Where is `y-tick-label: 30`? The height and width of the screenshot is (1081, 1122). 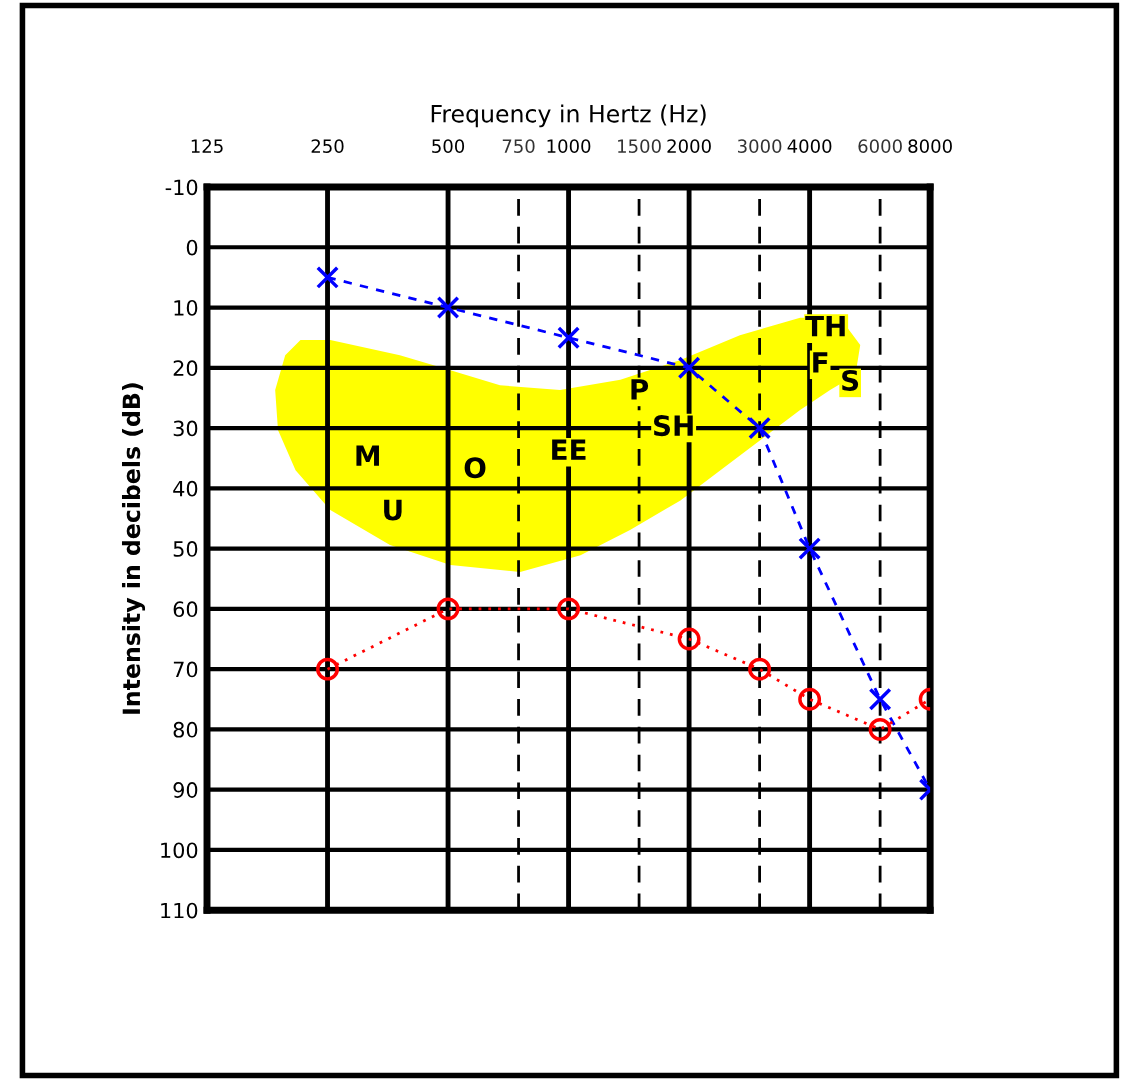 y-tick-label: 30 is located at coordinates (185, 428).